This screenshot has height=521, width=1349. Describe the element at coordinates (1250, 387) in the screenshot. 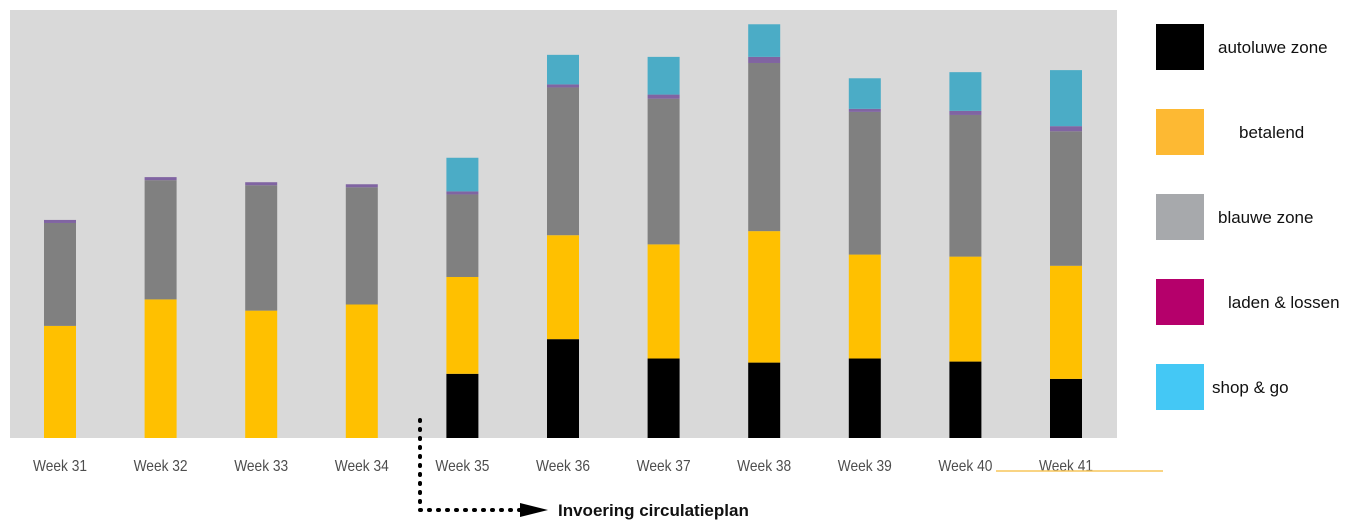

I see `legend-label-shop-and-go: shop & go` at that location.